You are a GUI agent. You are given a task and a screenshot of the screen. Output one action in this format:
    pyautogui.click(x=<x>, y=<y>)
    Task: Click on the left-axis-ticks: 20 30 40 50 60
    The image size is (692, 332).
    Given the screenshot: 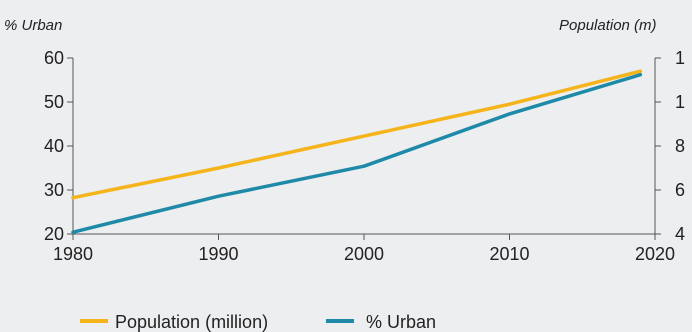 What is the action you would take?
    pyautogui.click(x=58, y=146)
    